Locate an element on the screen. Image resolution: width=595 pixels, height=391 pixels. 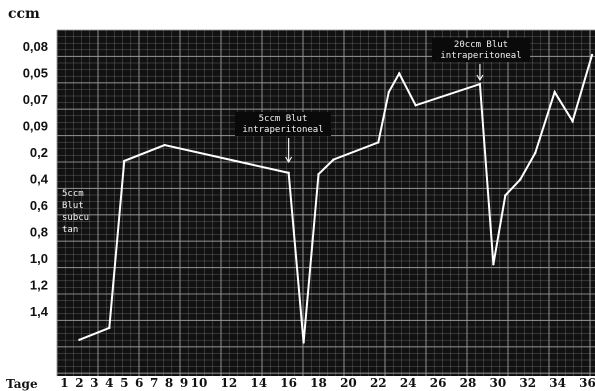
annotation-text: 20ccm Blut is located at coordinates (481, 45).